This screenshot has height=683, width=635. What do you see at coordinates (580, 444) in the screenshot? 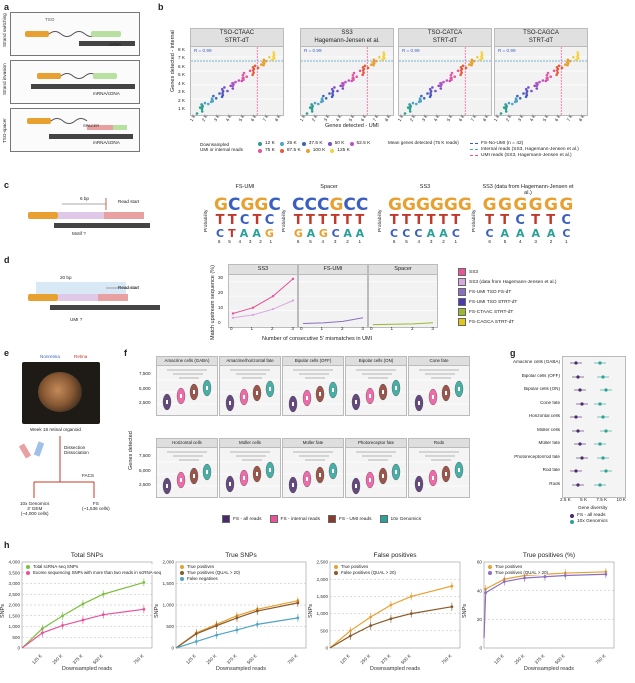
I see `median-point` at bounding box center [580, 444].